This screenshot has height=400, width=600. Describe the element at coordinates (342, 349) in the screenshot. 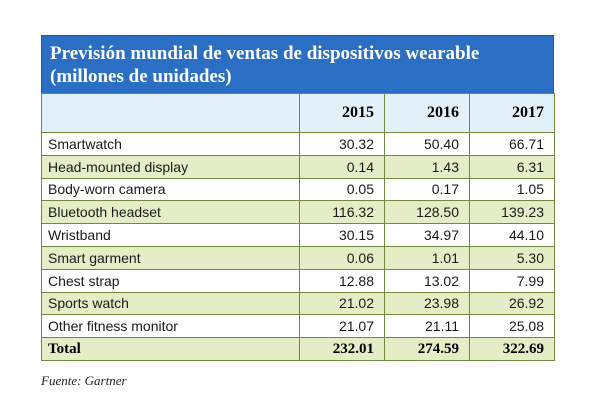

I see `total-value-2015: 232.01` at that location.